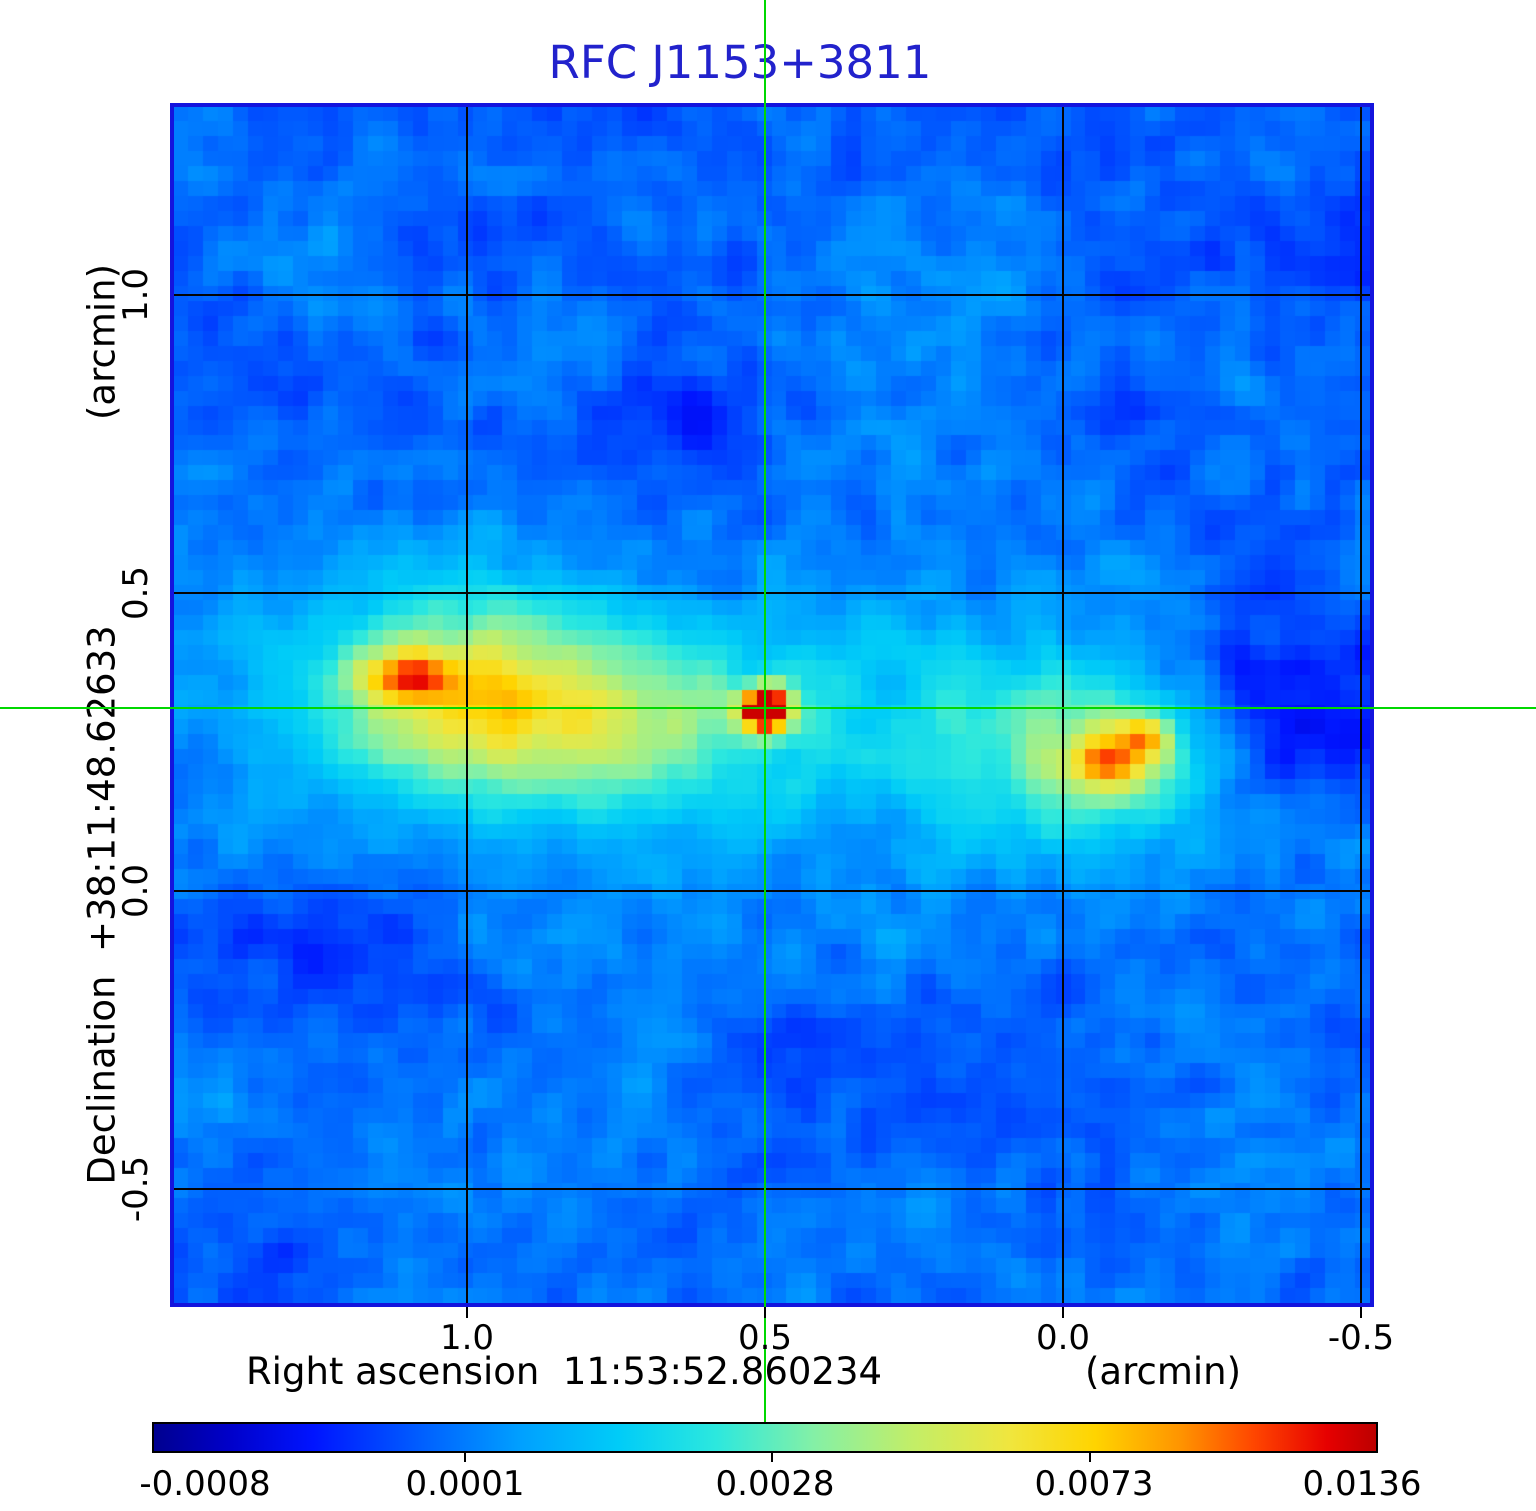  I want to click on x-axis-unit-label: (arcmin), so click(1163, 1371).